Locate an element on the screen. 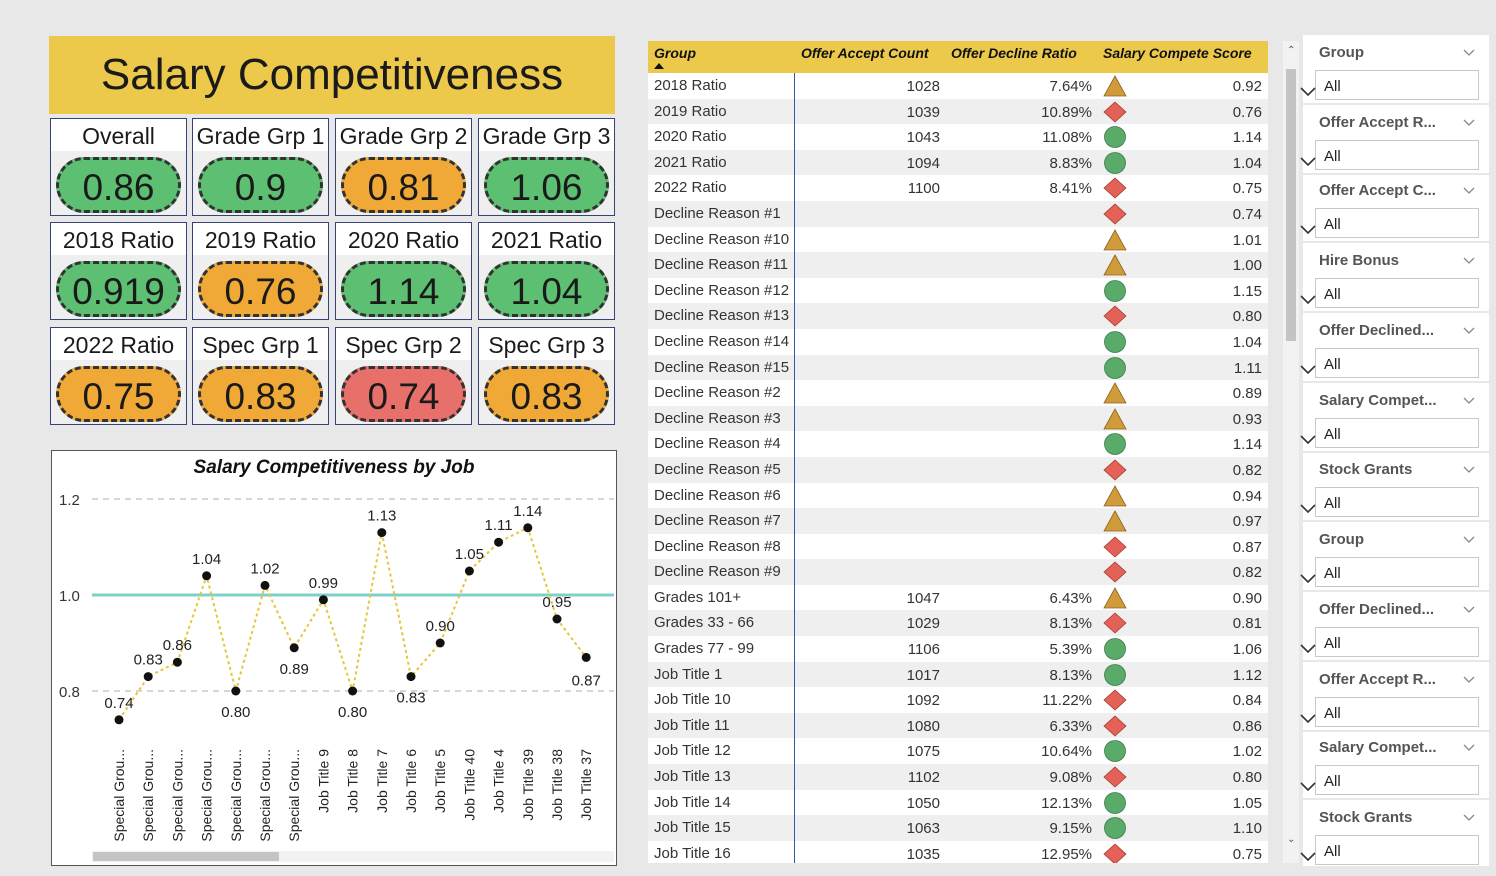 The image size is (1496, 876). header-offer-decline-ratio: Offer Decline Ratio is located at coordinates (1014, 53).